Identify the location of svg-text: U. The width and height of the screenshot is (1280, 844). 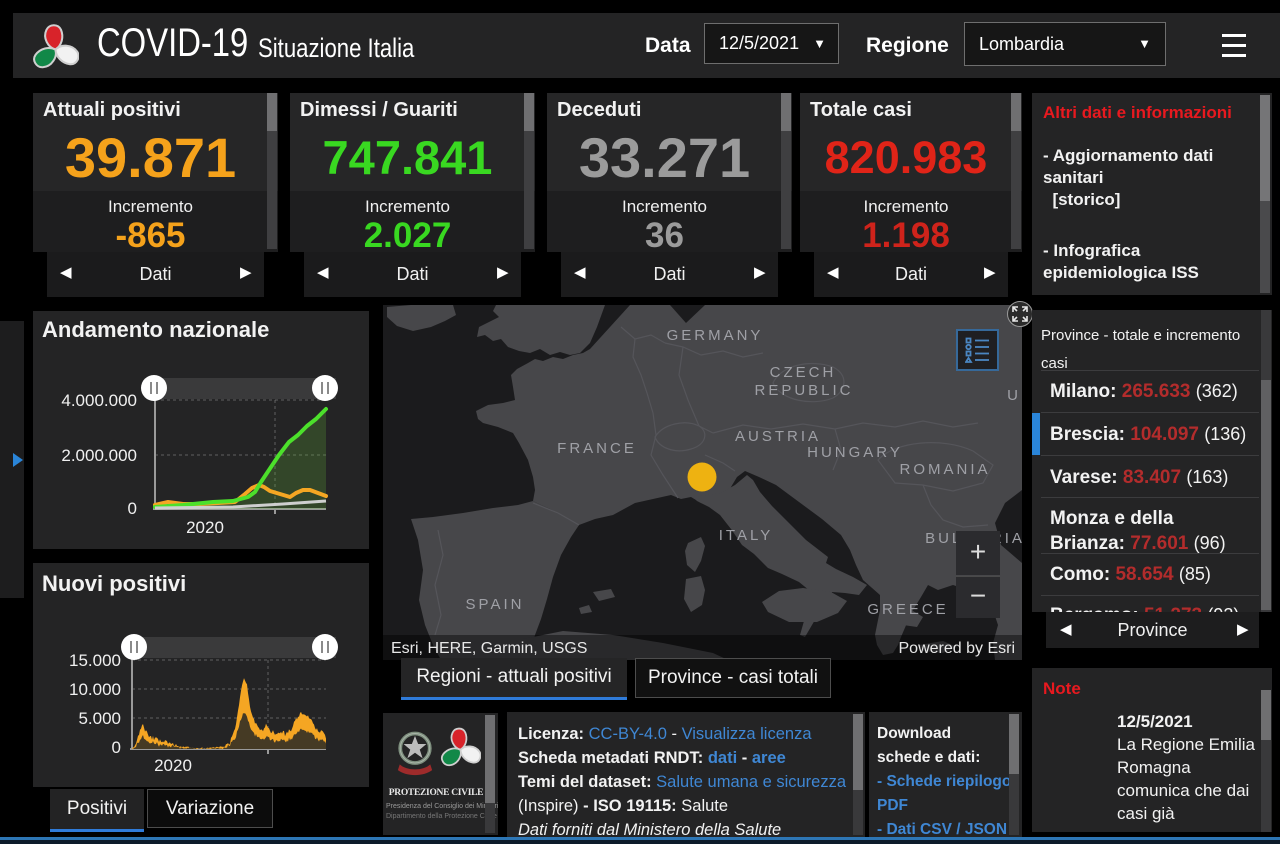
(1014, 395).